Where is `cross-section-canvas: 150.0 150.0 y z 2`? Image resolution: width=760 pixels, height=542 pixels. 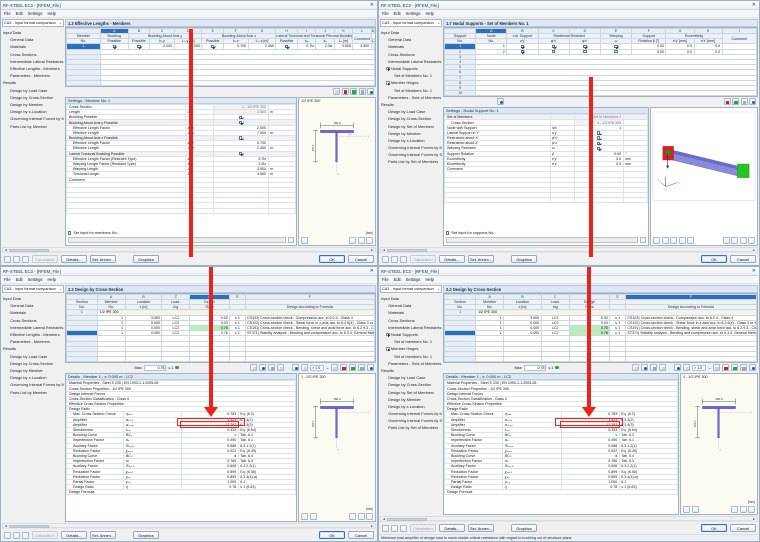 cross-section-canvas: 150.0 150.0 y z 2 is located at coordinates (337, 170).